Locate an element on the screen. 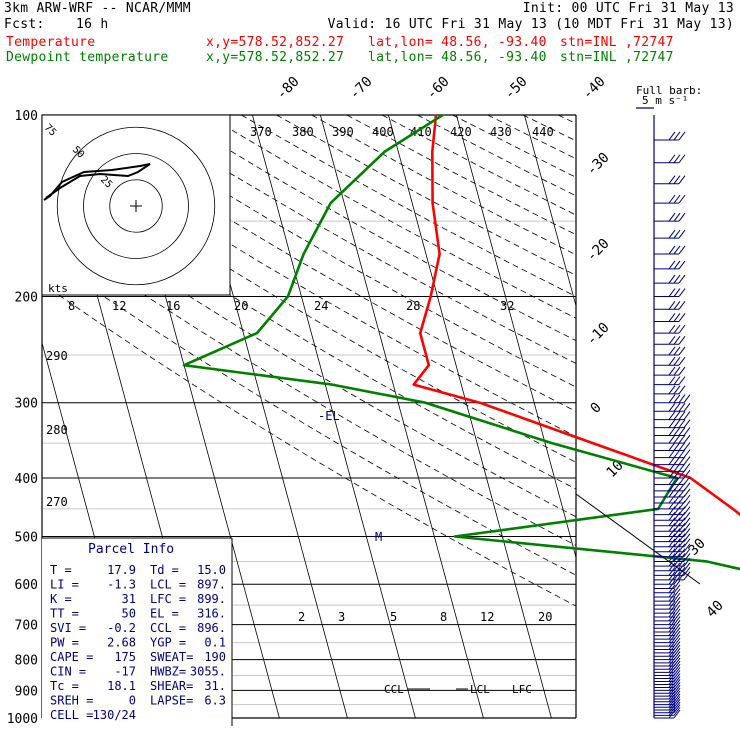 The height and width of the screenshot is (740, 740). parcel-value: 0 is located at coordinates (132, 701).